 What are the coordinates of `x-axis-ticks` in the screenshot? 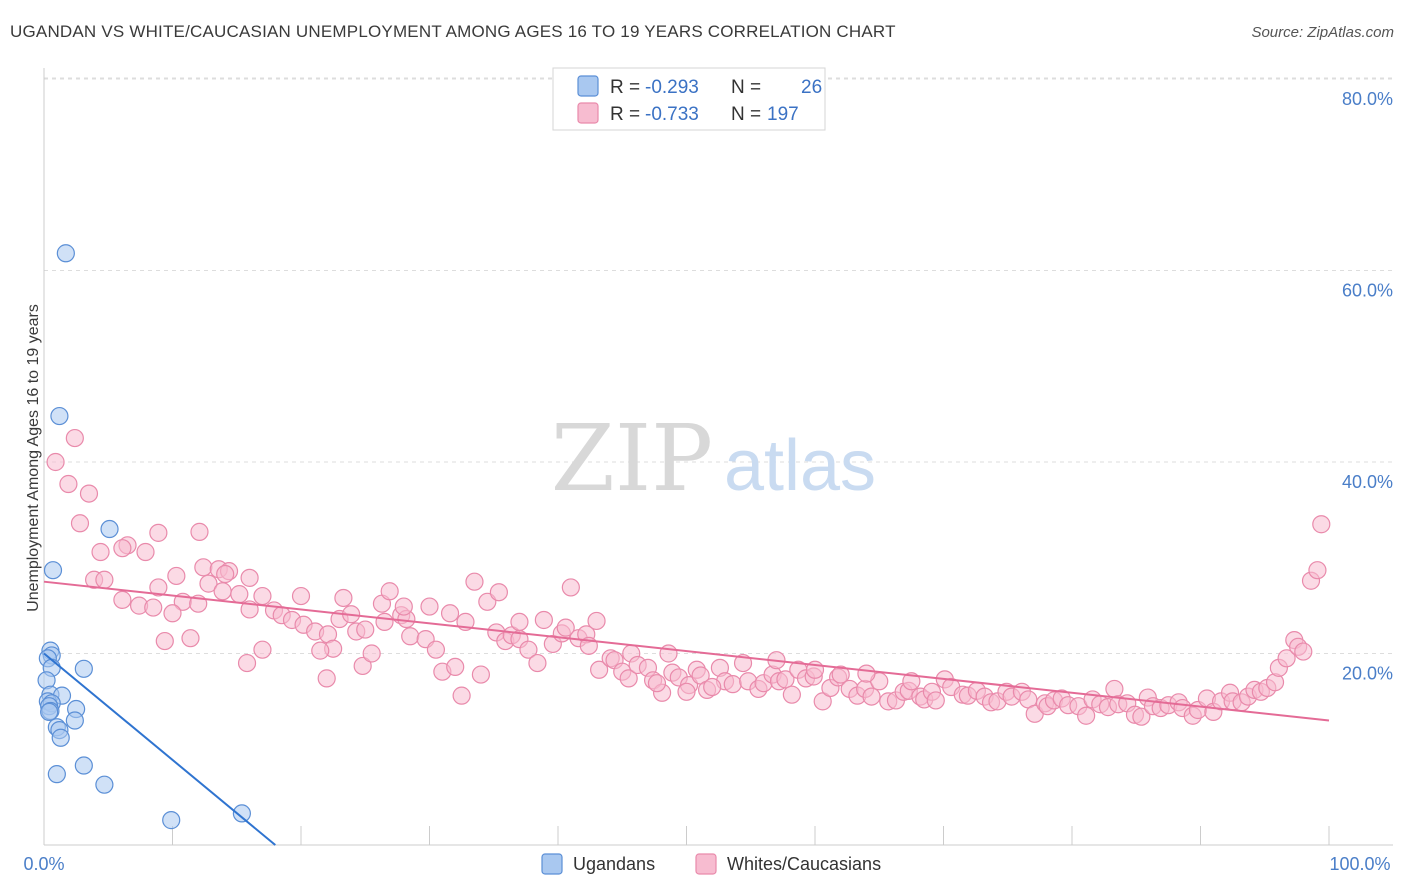 It's located at (686, 835).